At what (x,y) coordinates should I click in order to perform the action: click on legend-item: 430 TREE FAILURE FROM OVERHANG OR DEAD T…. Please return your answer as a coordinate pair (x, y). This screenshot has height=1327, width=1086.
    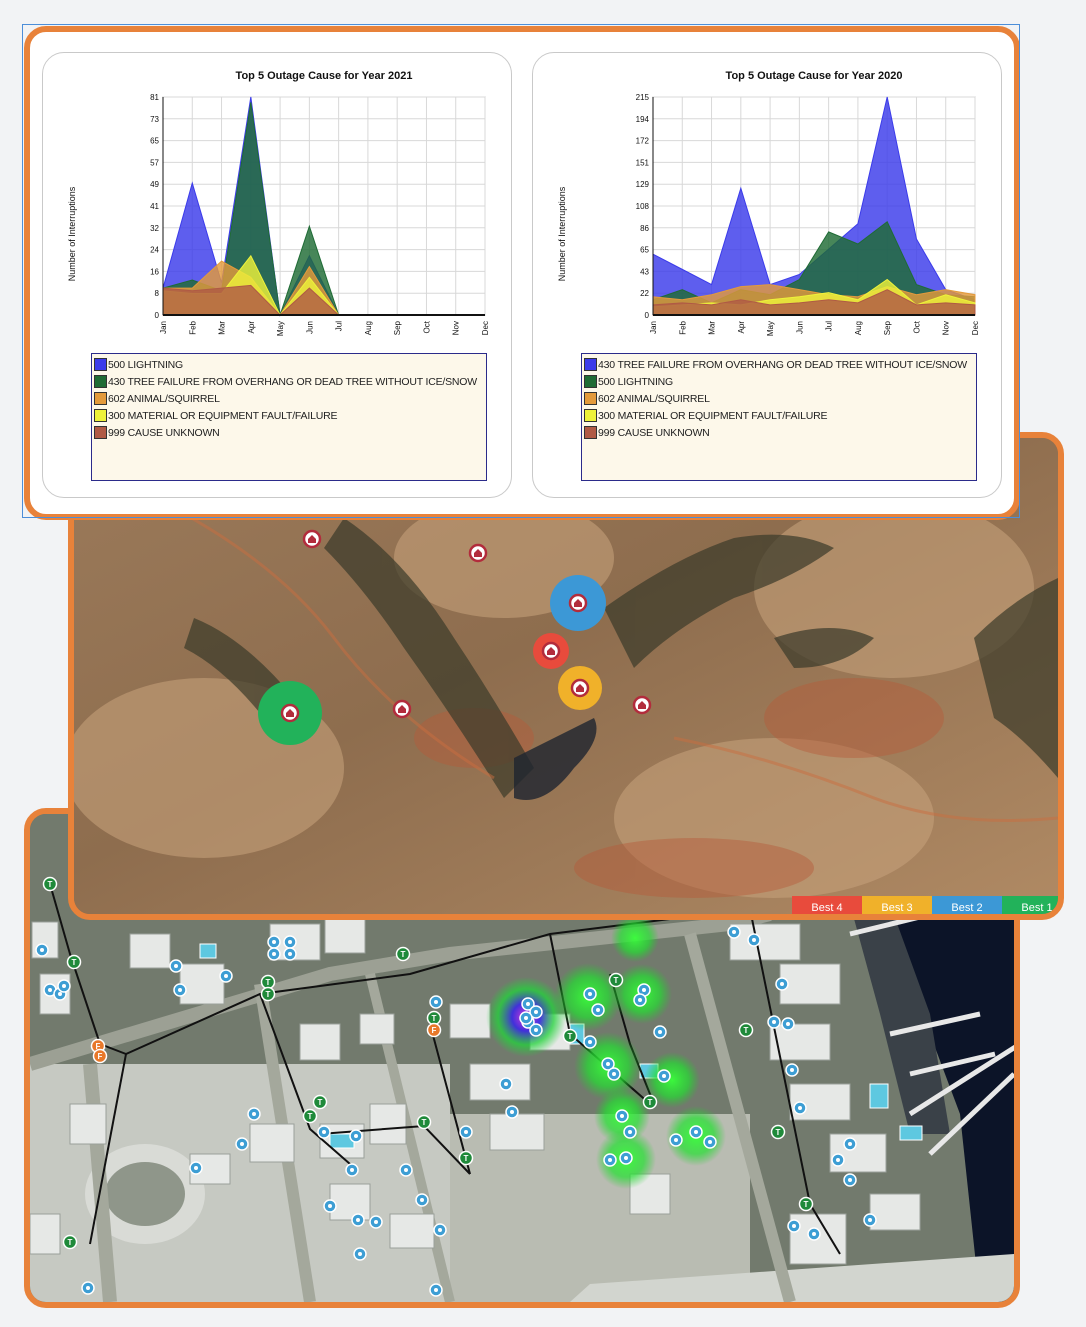
    Looking at the image, I should click on (780, 364).